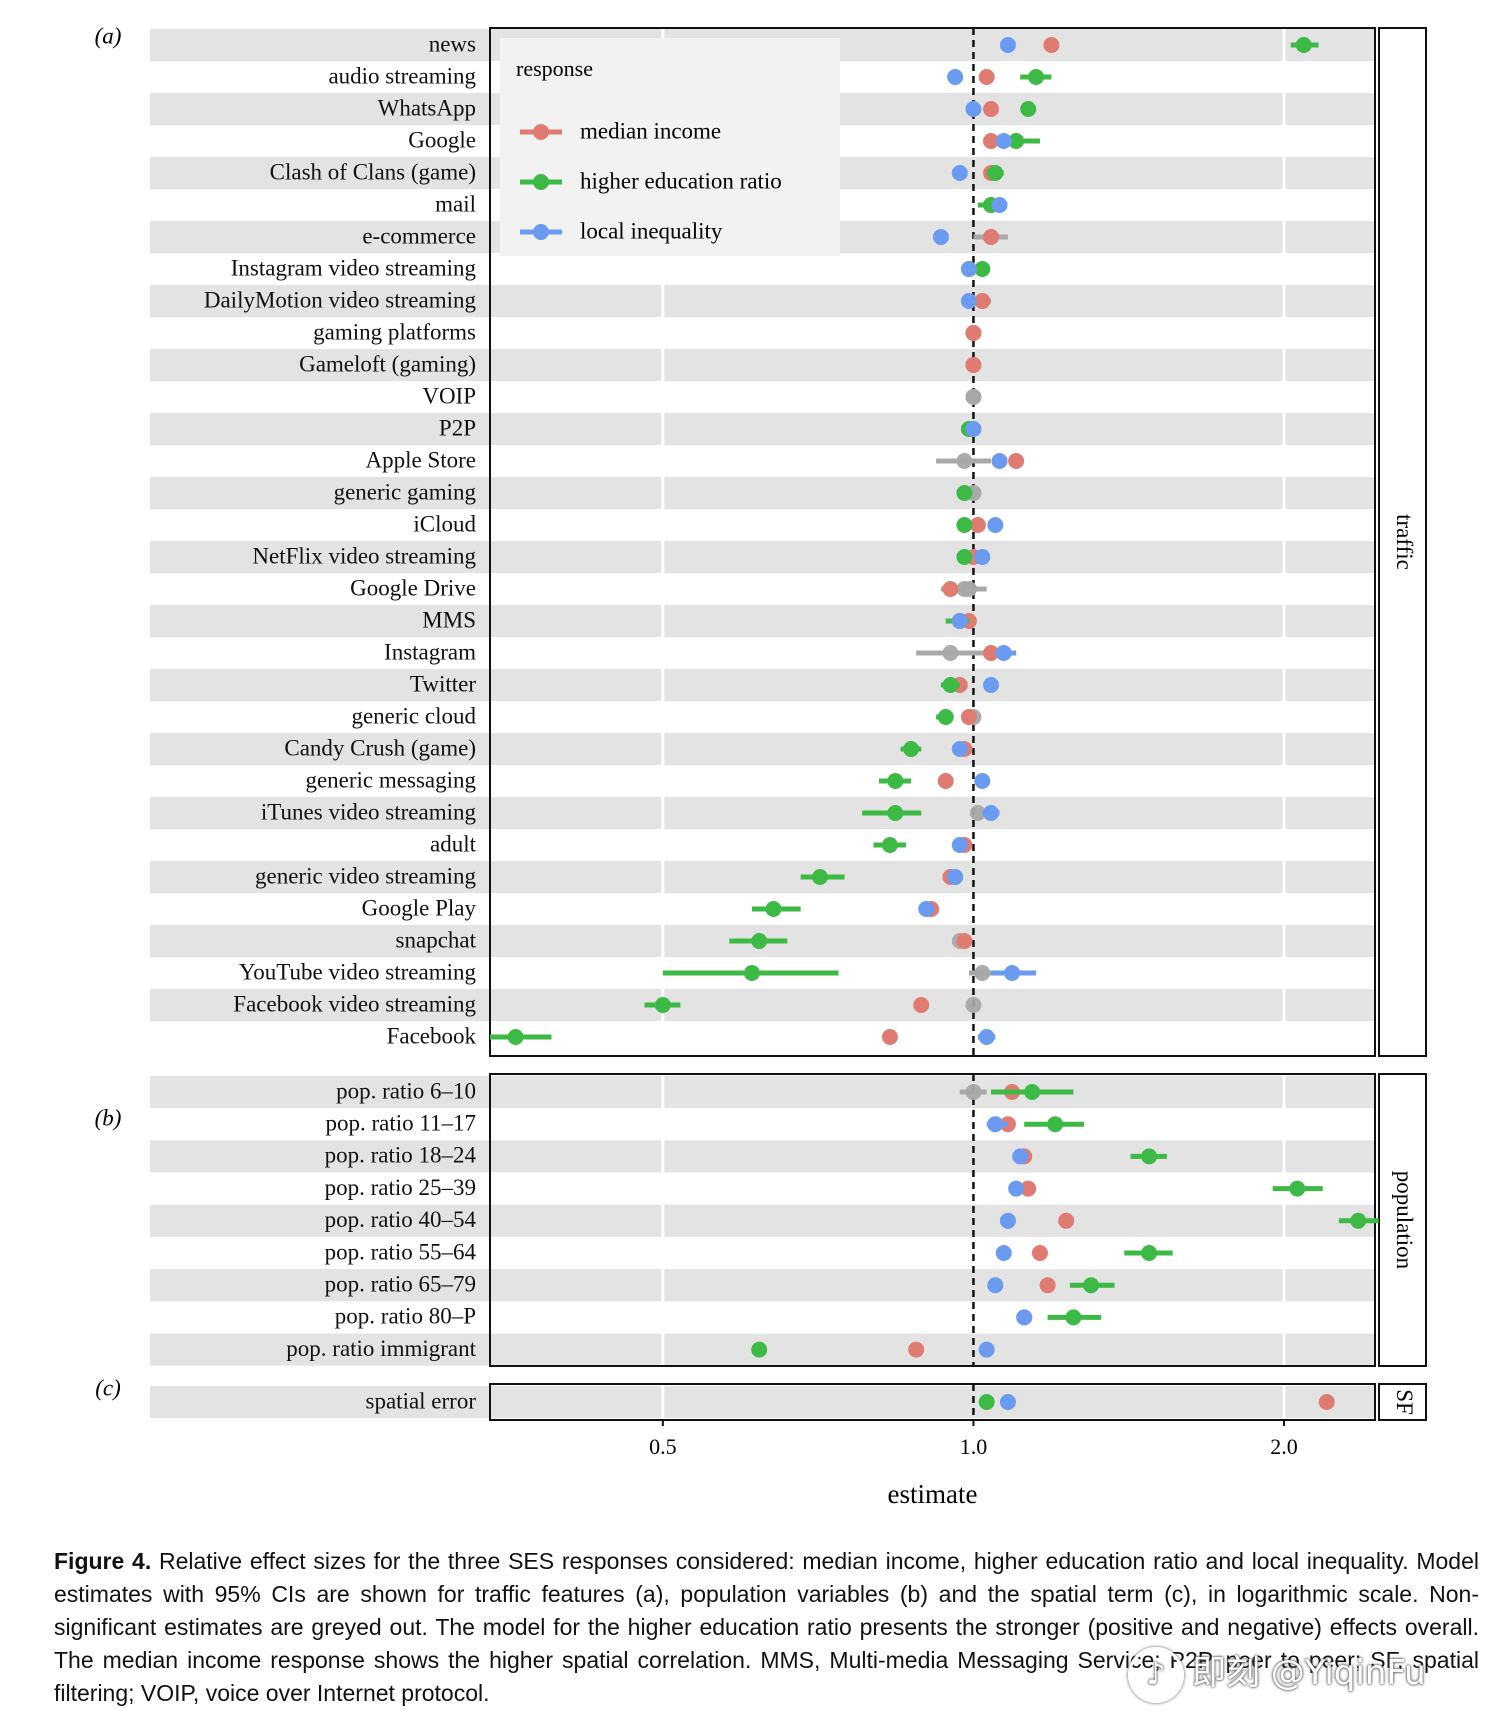 The width and height of the screenshot is (1499, 1710). What do you see at coordinates (402, 75) in the screenshot?
I see `row-label: audio streaming` at bounding box center [402, 75].